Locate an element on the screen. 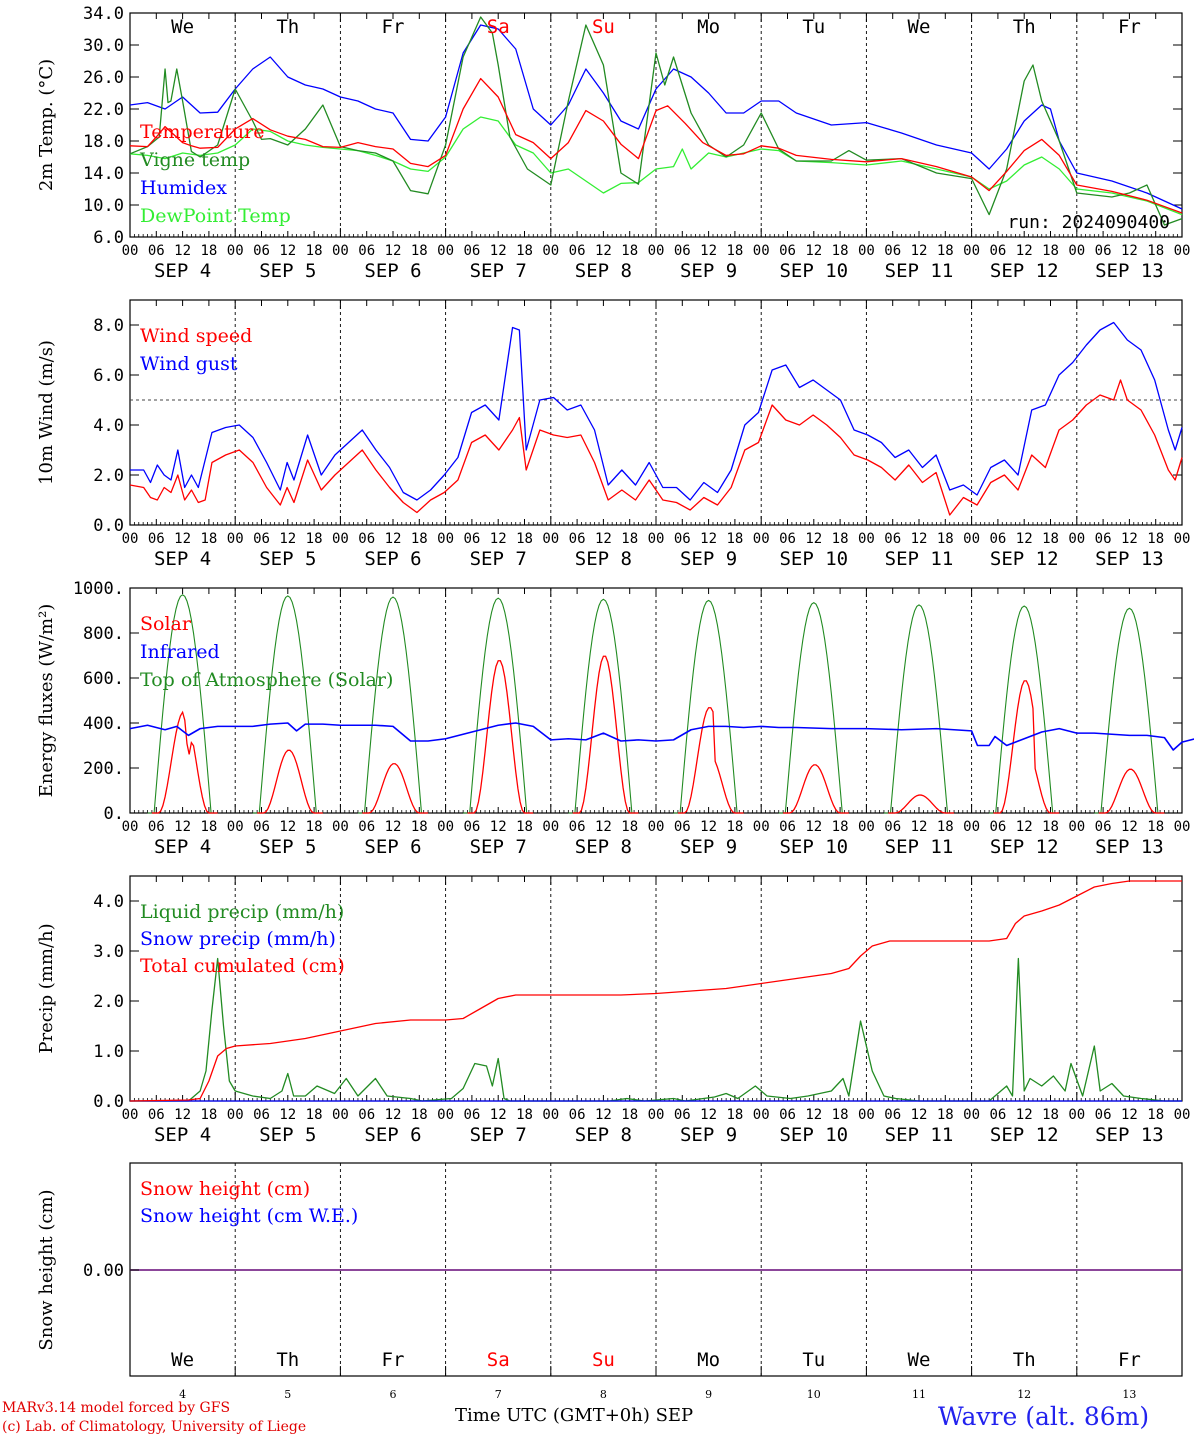 The width and height of the screenshot is (1194, 1440). day-name: Tu is located at coordinates (813, 27).